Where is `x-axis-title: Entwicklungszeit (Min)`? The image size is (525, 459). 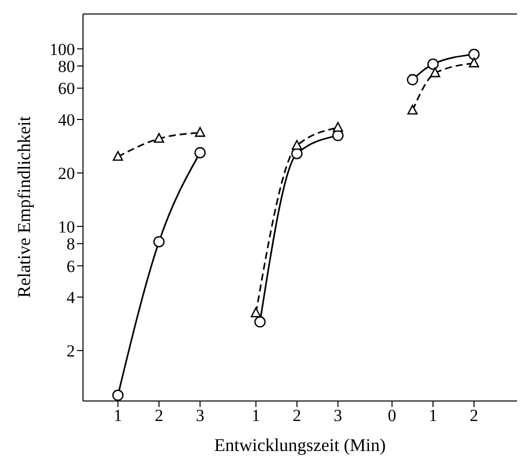
x-axis-title: Entwicklungszeit (Min) is located at coordinates (300, 445).